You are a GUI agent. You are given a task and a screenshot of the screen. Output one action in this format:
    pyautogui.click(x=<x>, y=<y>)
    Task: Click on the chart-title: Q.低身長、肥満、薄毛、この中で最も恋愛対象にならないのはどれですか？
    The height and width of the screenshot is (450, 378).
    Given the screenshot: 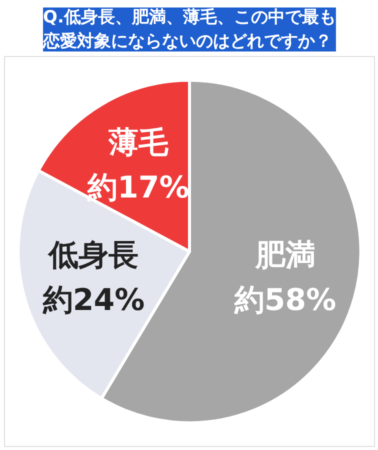 What is the action you would take?
    pyautogui.click(x=189, y=30)
    